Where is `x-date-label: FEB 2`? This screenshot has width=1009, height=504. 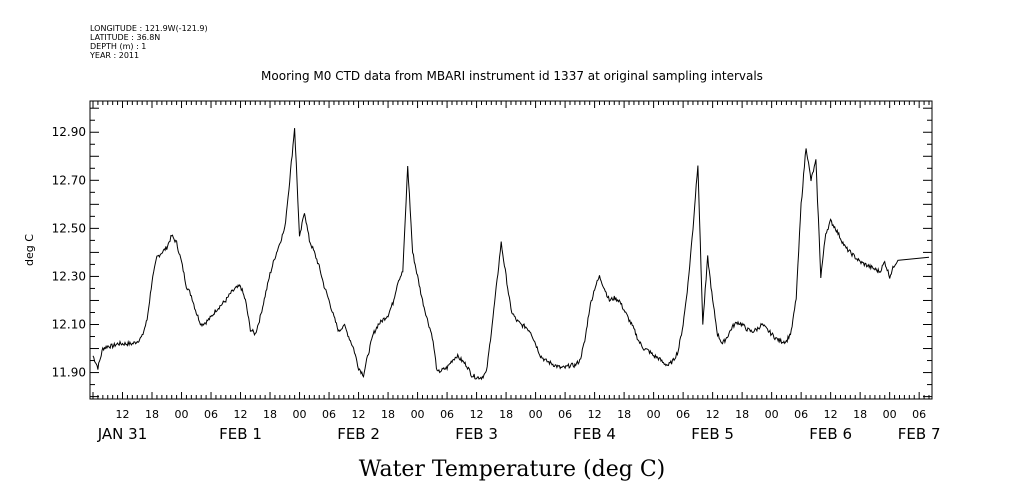
x-date-label: FEB 2 is located at coordinates (358, 434).